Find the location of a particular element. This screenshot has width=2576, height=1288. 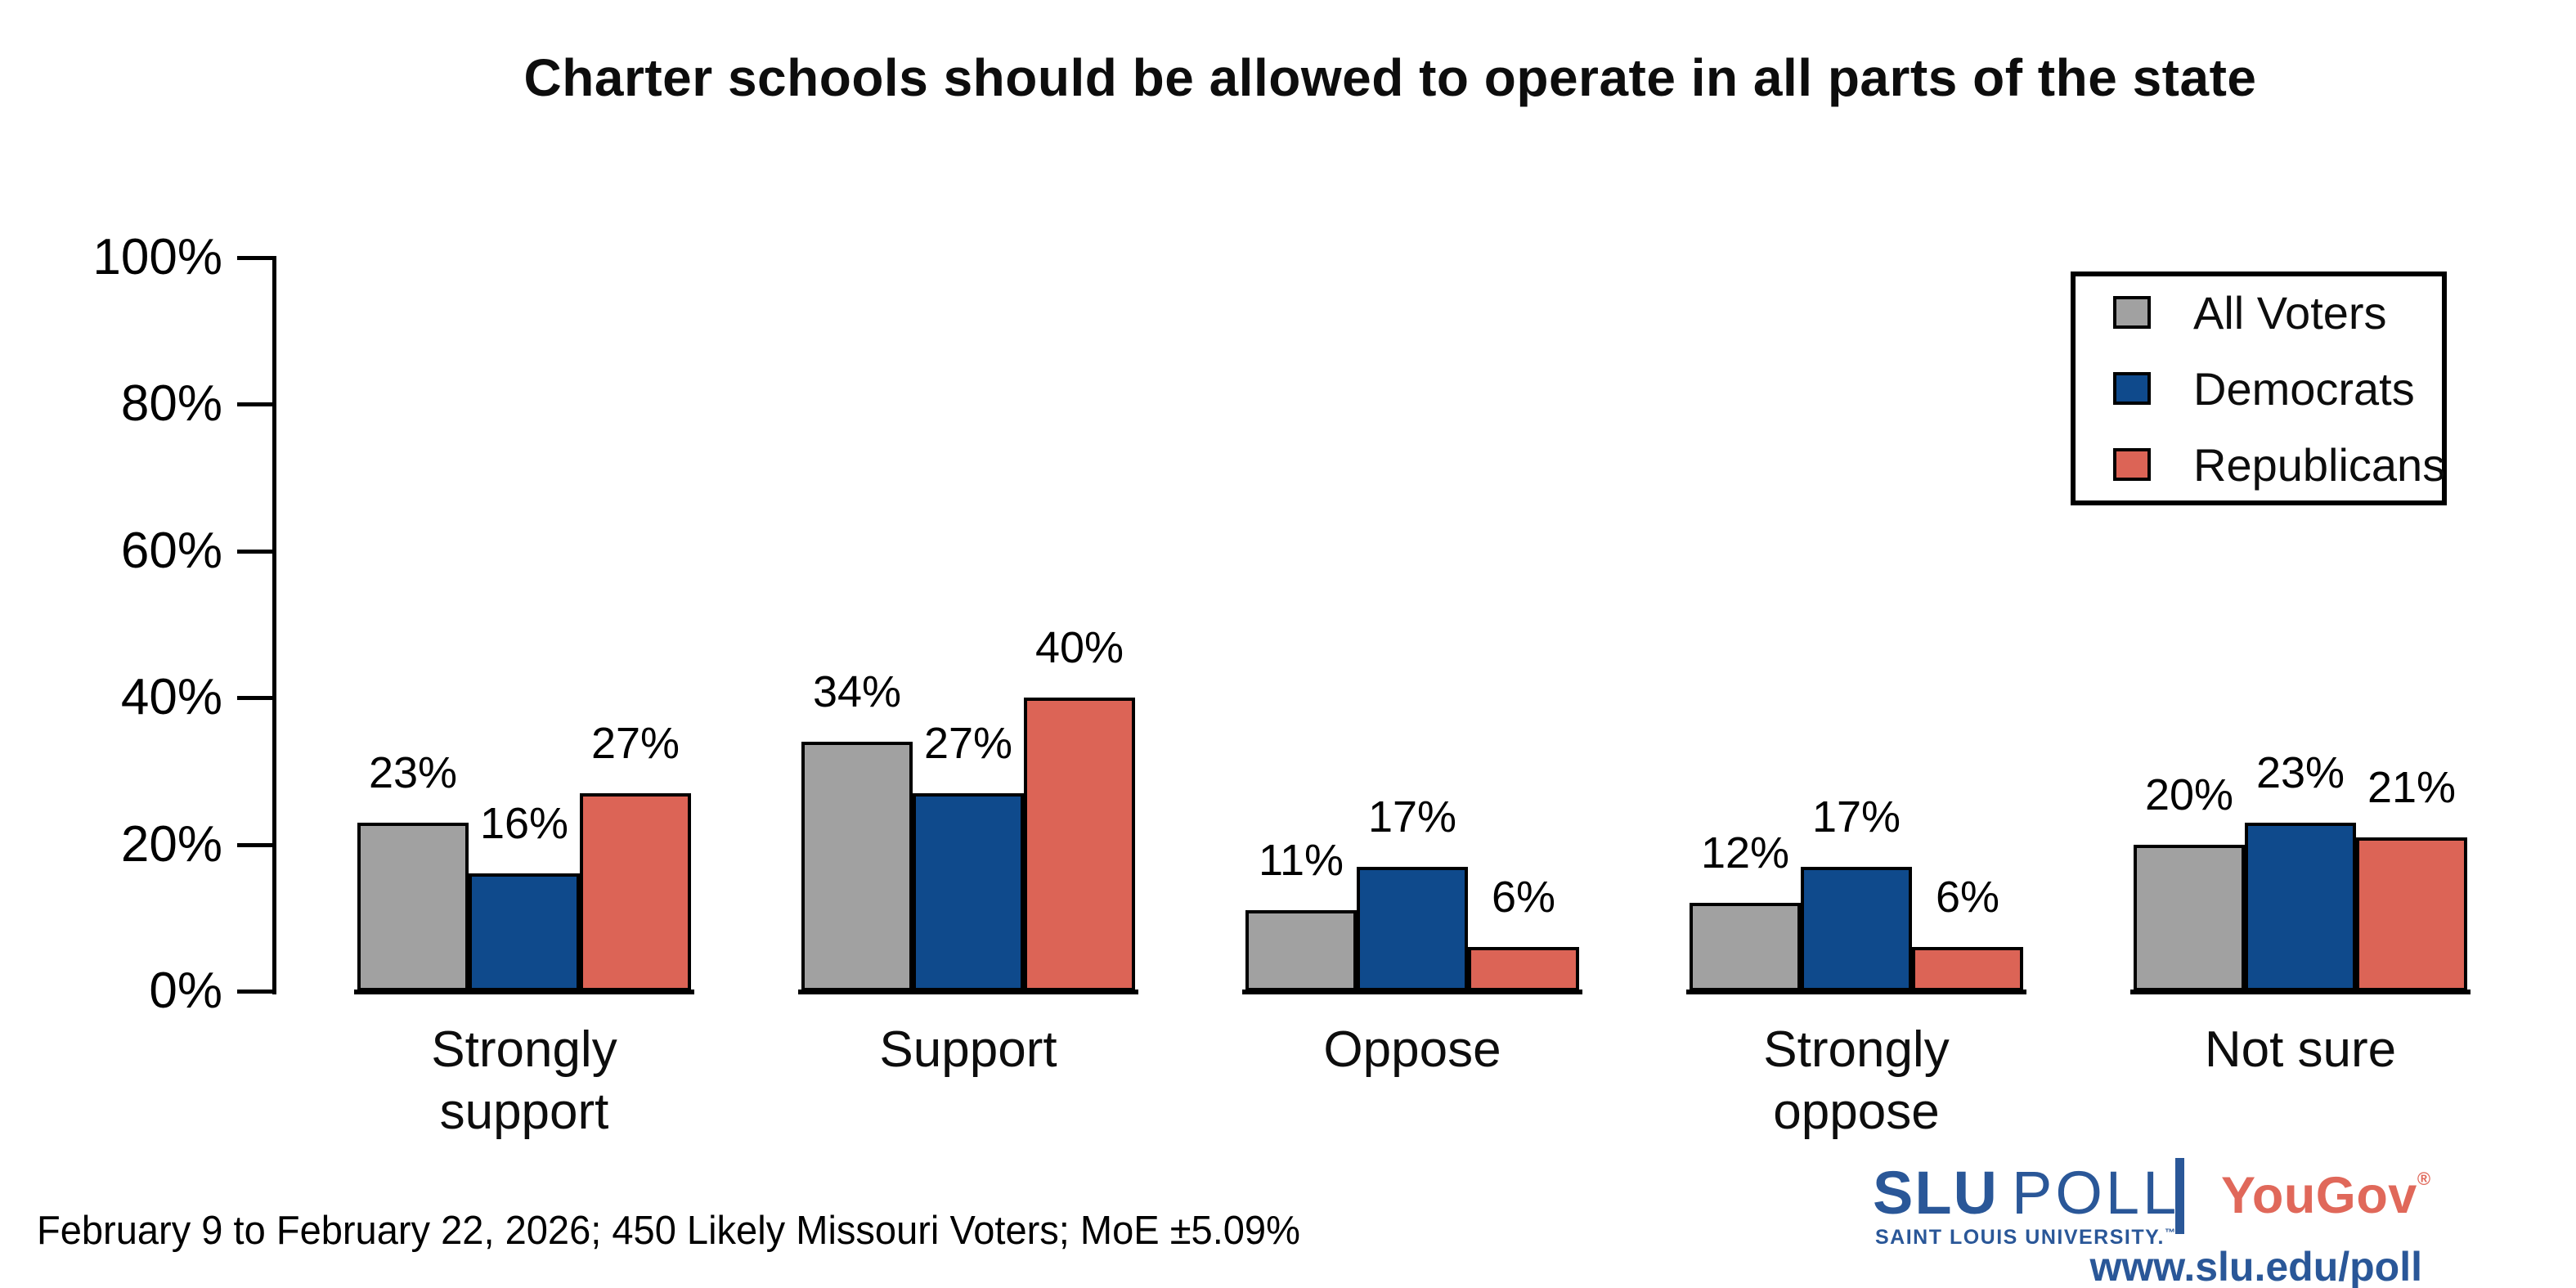

value-label-all-voters-oppose: 11% is located at coordinates (1301, 861).